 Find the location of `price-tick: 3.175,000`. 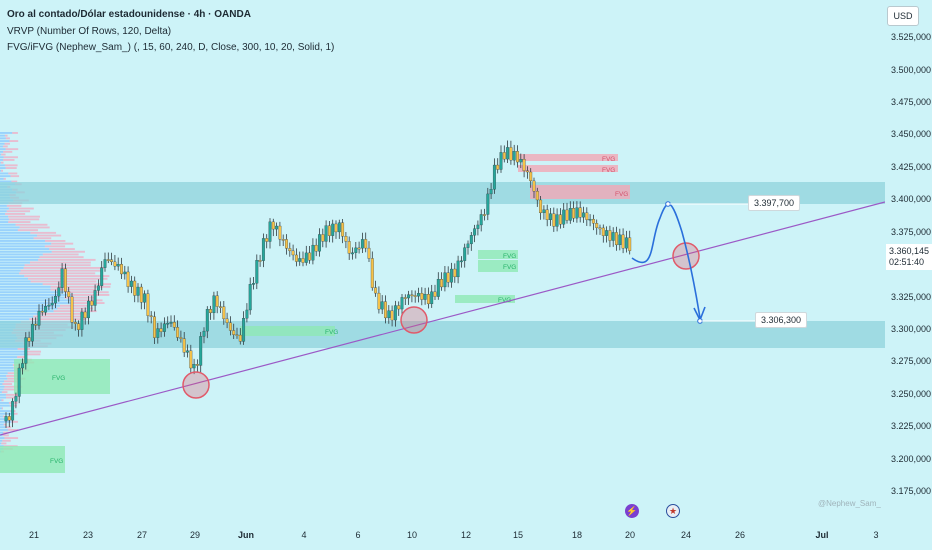

price-tick: 3.175,000 is located at coordinates (911, 491).